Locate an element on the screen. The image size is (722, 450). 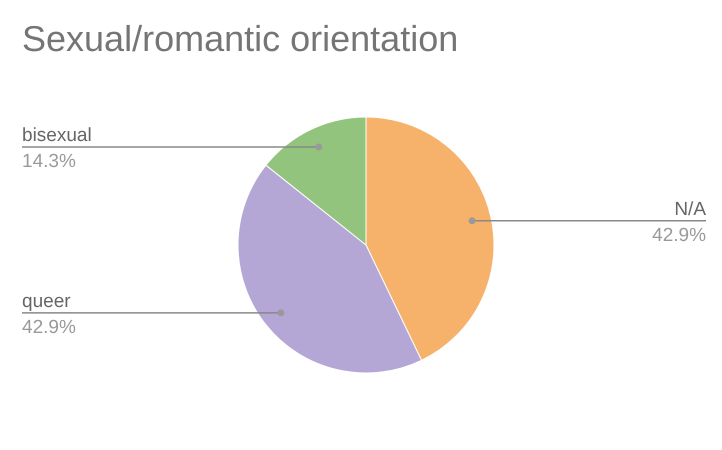
slice-label: queer is located at coordinates (47, 301).